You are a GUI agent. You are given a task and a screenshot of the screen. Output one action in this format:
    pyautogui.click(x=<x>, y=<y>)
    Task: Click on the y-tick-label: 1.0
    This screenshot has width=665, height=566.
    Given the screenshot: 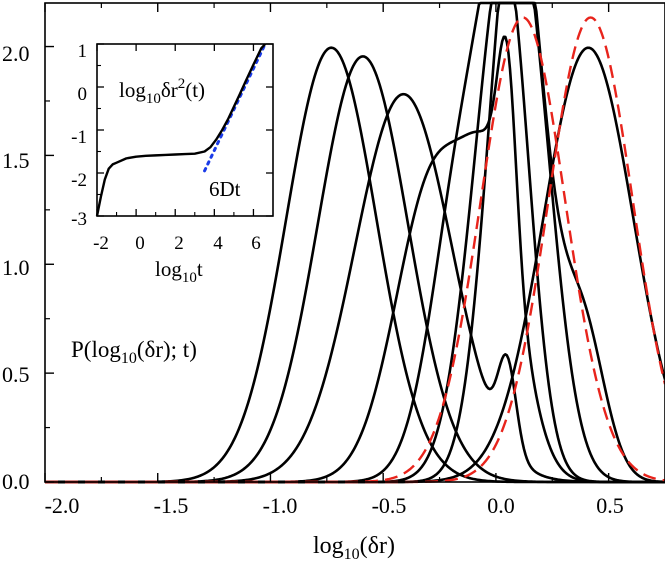 What is the action you would take?
    pyautogui.click(x=16, y=267)
    